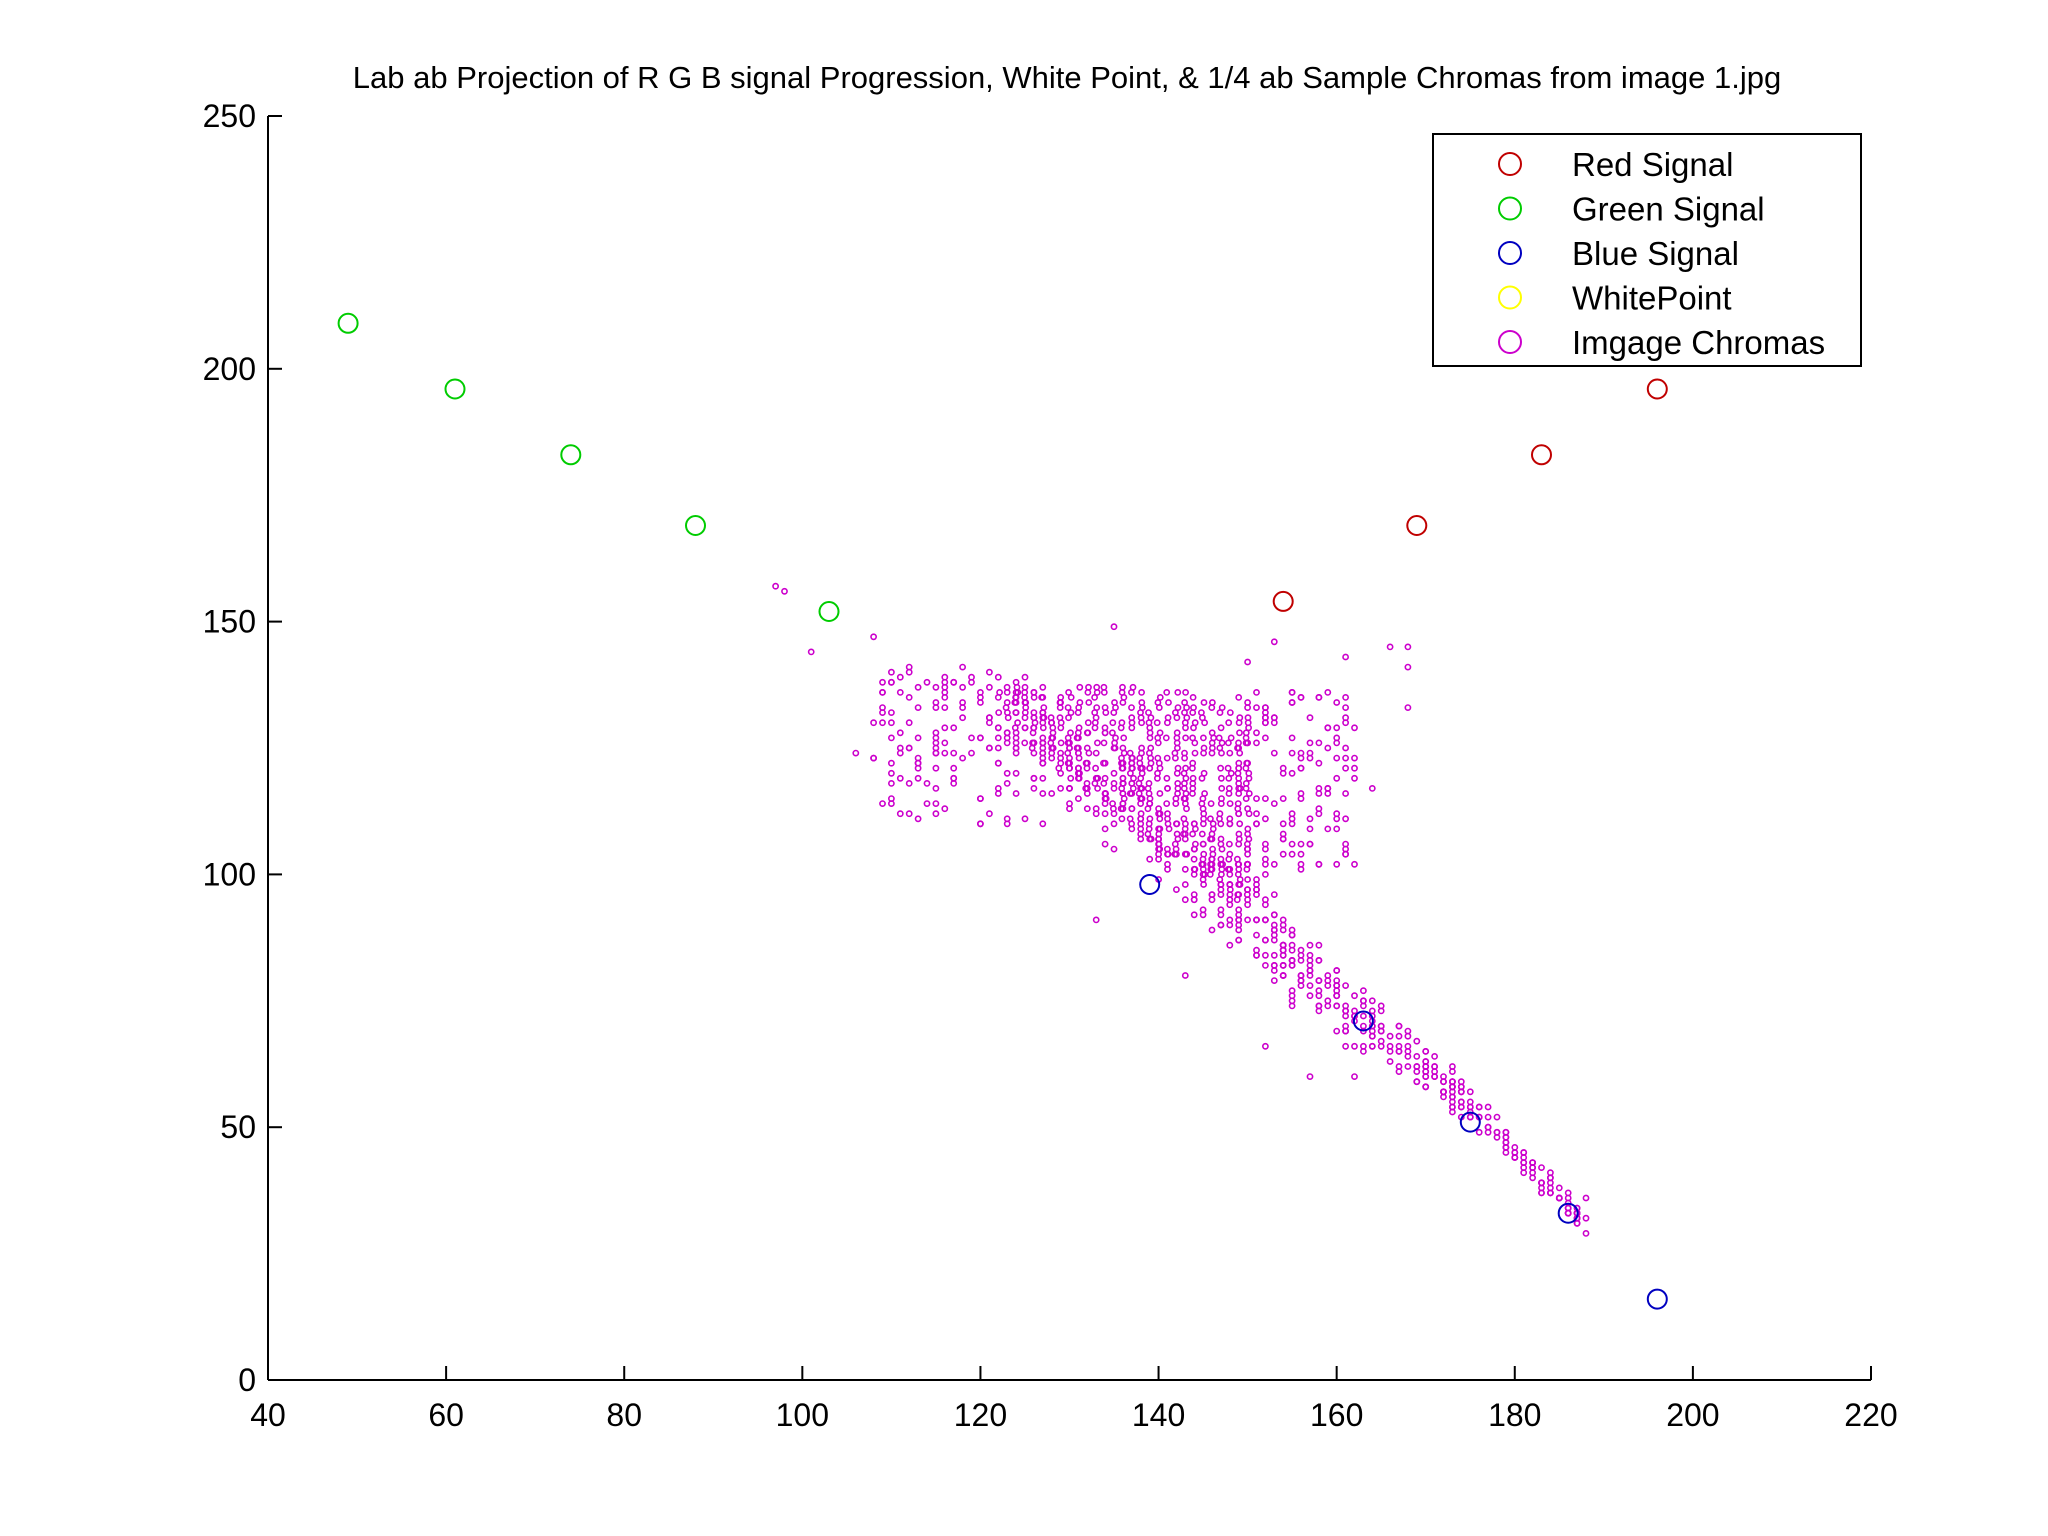 The width and height of the screenshot is (2048, 1536). Describe the element at coordinates (238, 1127) in the screenshot. I see `y-tick-label: 50` at that location.